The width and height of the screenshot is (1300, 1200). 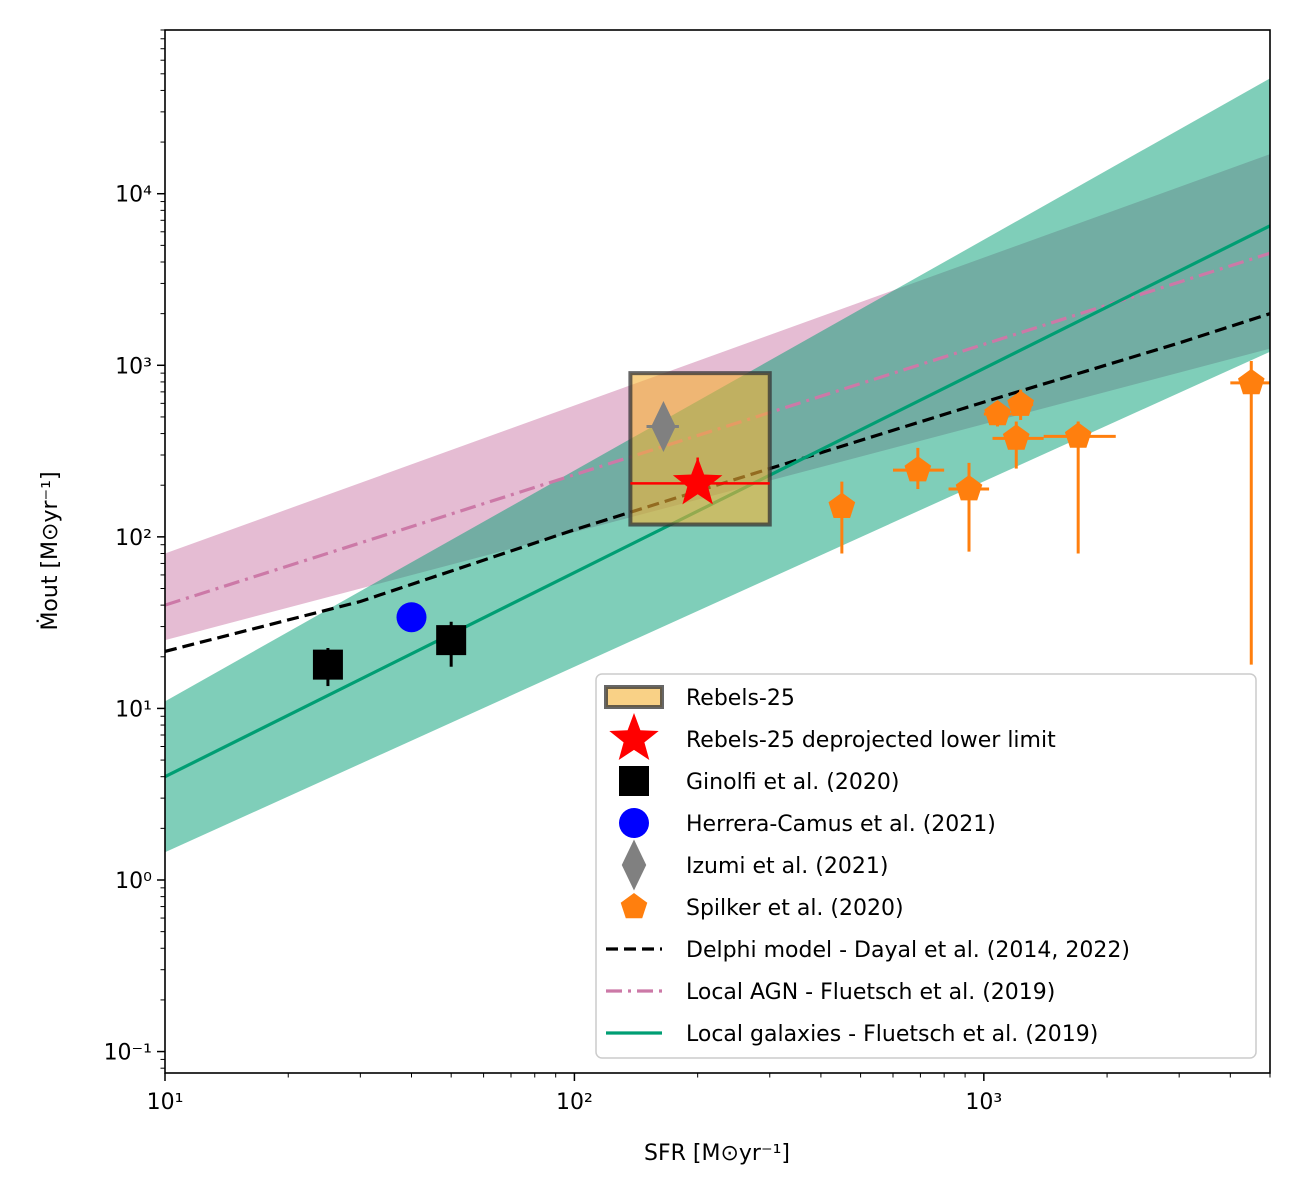 I want to click on y-tick-label-4: 10³, so click(x=133, y=366).